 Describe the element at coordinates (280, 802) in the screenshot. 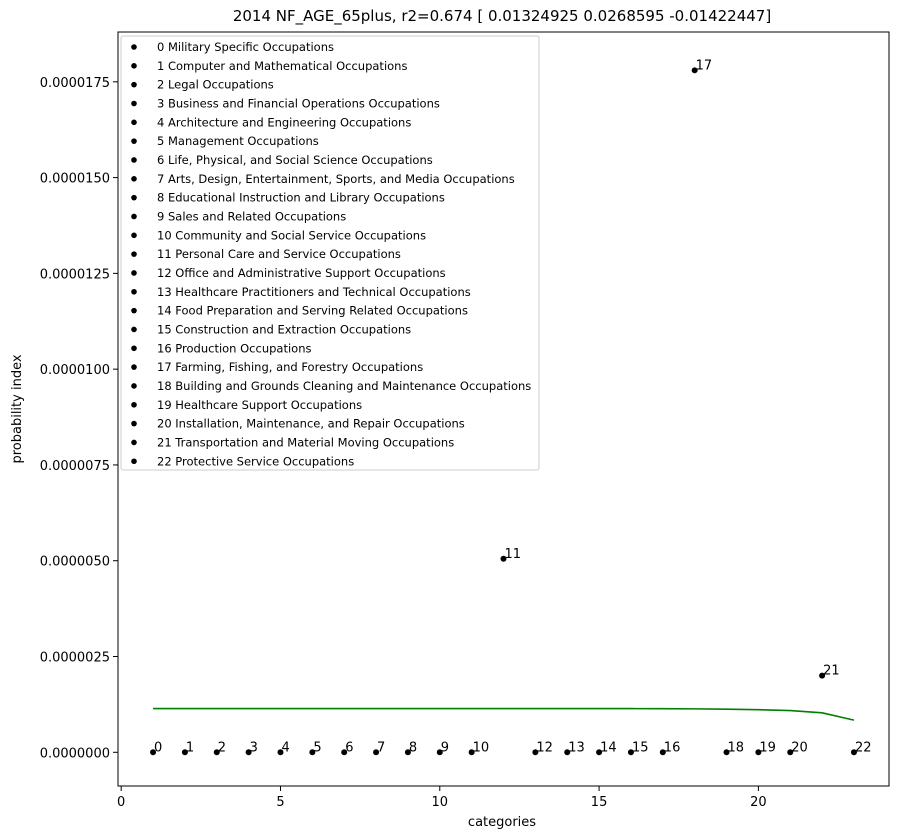

I see `x-tick-label: 5` at that location.